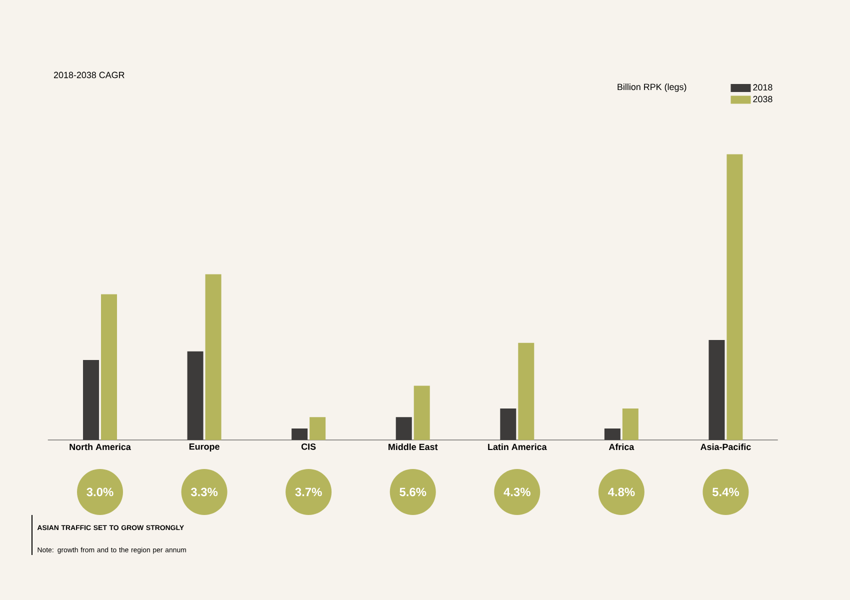 This screenshot has height=600, width=850. Describe the element at coordinates (725, 447) in the screenshot. I see `x-tick-label: Asia-Pacific` at that location.